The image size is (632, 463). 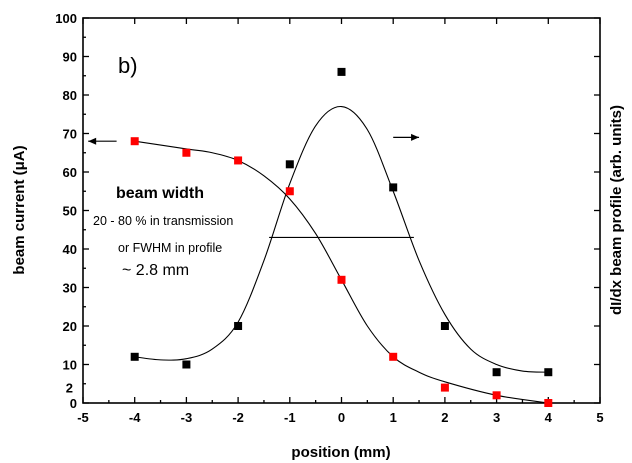 I want to click on annotation-value: ~ 2.8 mm, so click(x=155, y=270).